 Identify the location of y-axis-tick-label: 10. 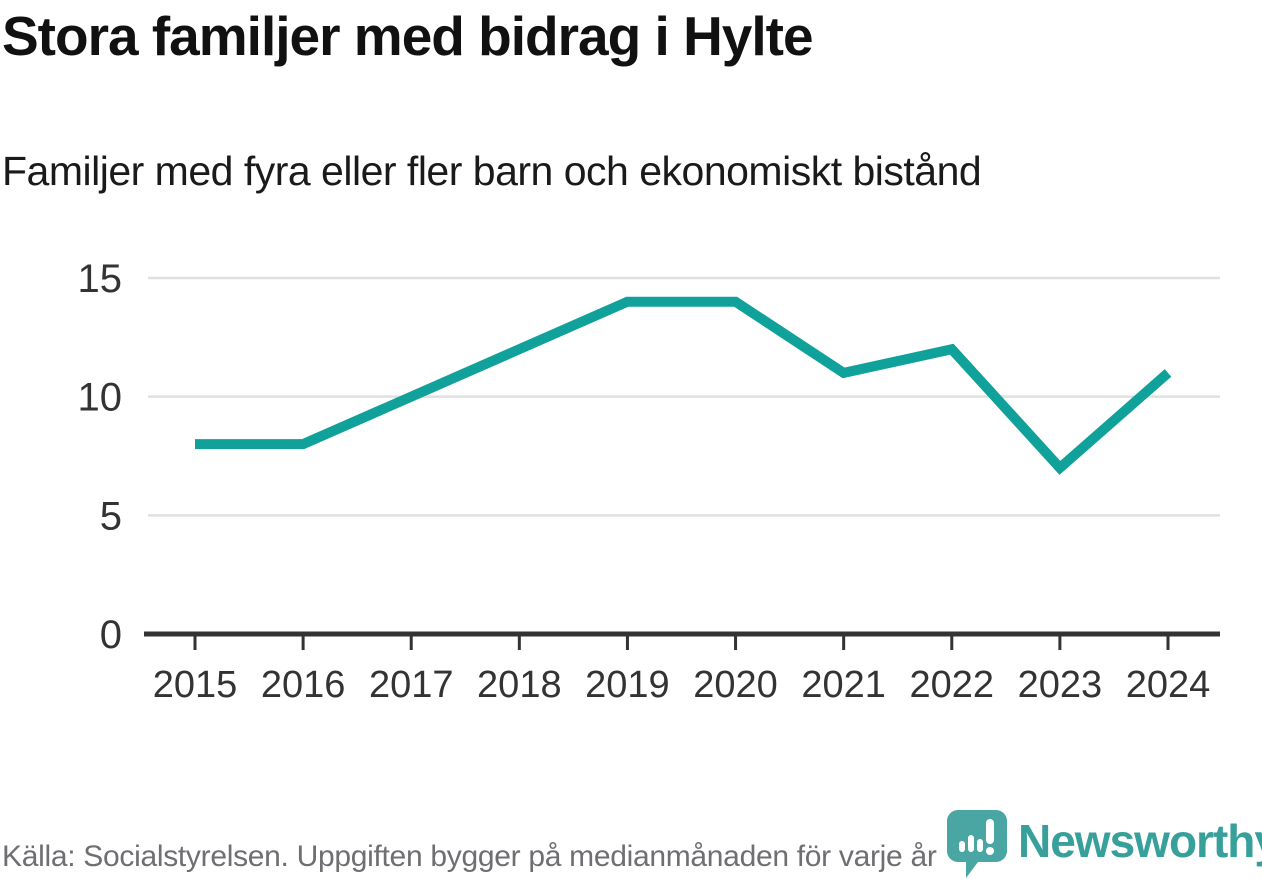
(100, 398).